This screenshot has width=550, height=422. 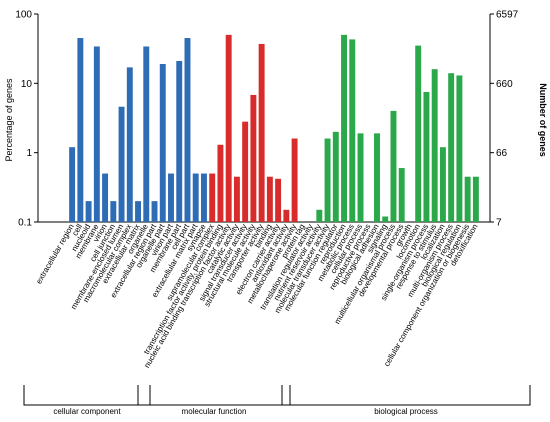 I want to click on group-label: cellular component, so click(x=87, y=411).